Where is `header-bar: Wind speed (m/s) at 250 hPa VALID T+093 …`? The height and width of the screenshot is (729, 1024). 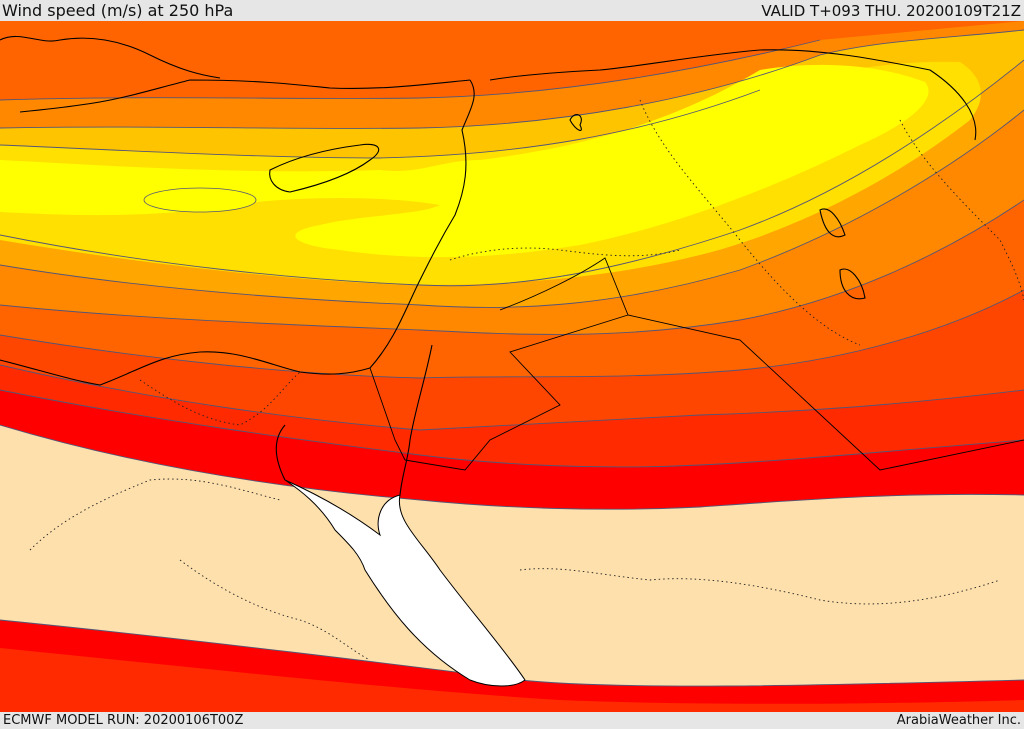 header-bar: Wind speed (m/s) at 250 hPa VALID T+093 … is located at coordinates (512, 10).